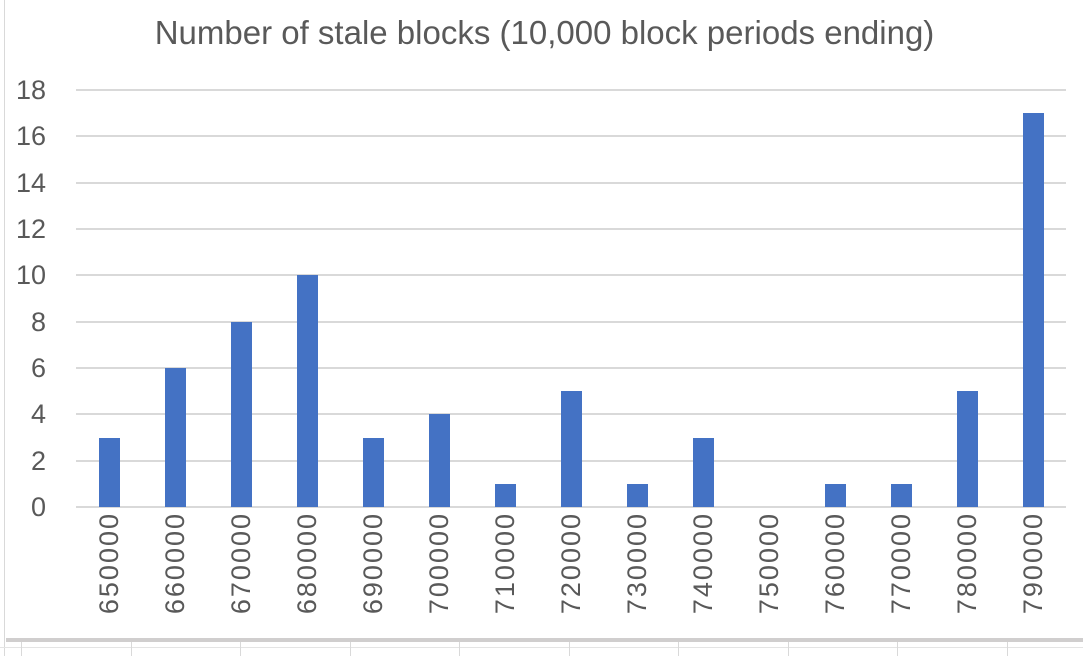 The image size is (1083, 656). Describe the element at coordinates (38, 460) in the screenshot. I see `y-axis-tick-label: 2` at that location.